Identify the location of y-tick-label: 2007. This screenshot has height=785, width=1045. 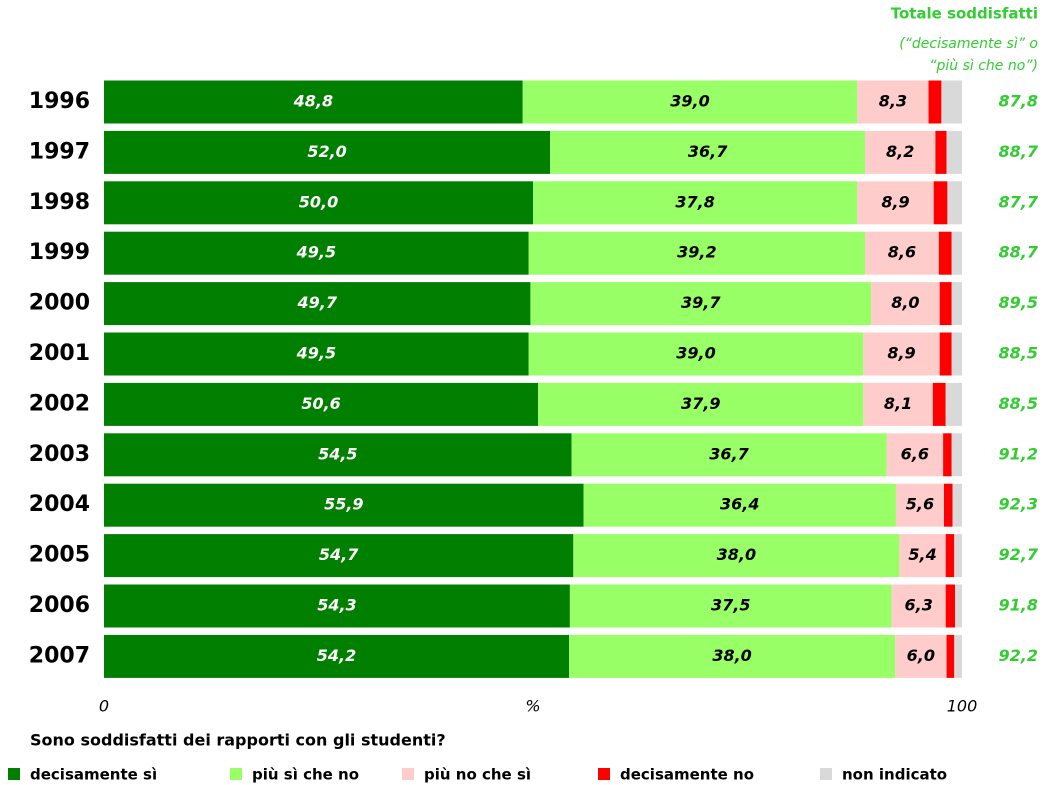
(59, 655).